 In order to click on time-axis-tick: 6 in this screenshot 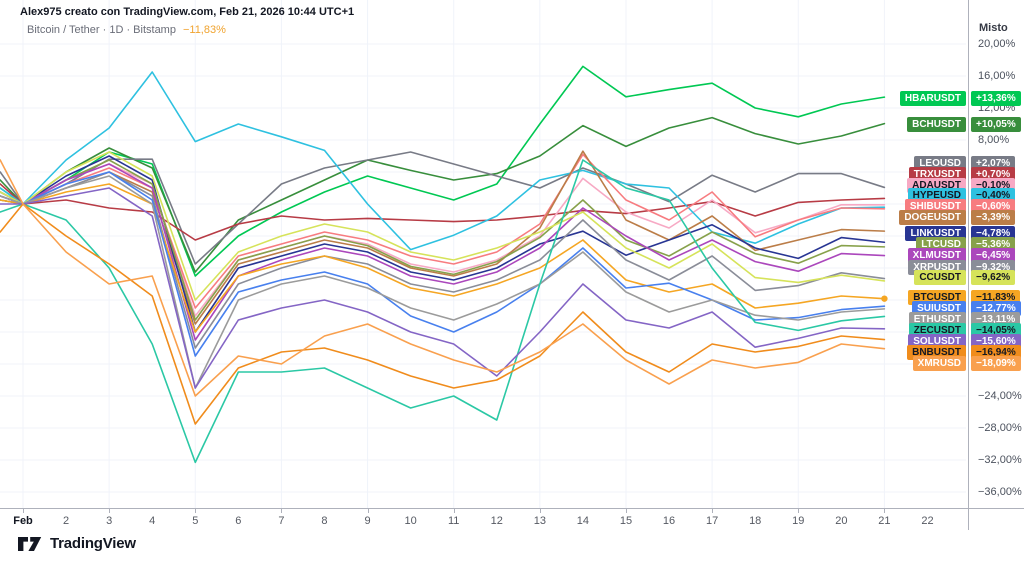, I will do `click(238, 521)`.